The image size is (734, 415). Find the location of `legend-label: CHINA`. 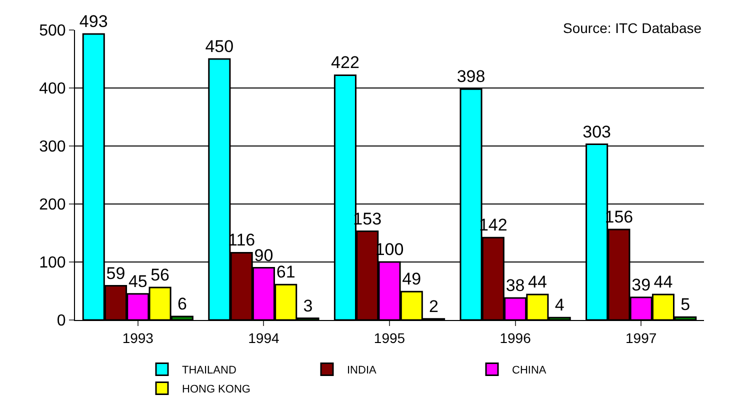

legend-label: CHINA is located at coordinates (529, 370).